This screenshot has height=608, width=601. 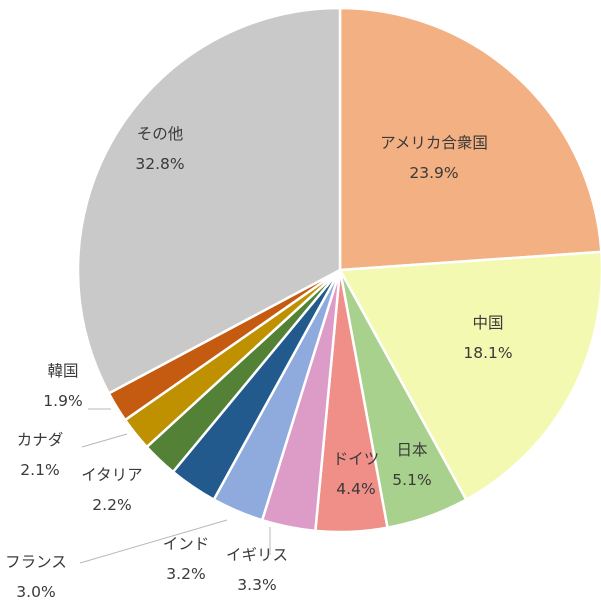 What do you see at coordinates (256, 585) in the screenshot?
I see `slice-4-value-label: 3.3%` at bounding box center [256, 585].